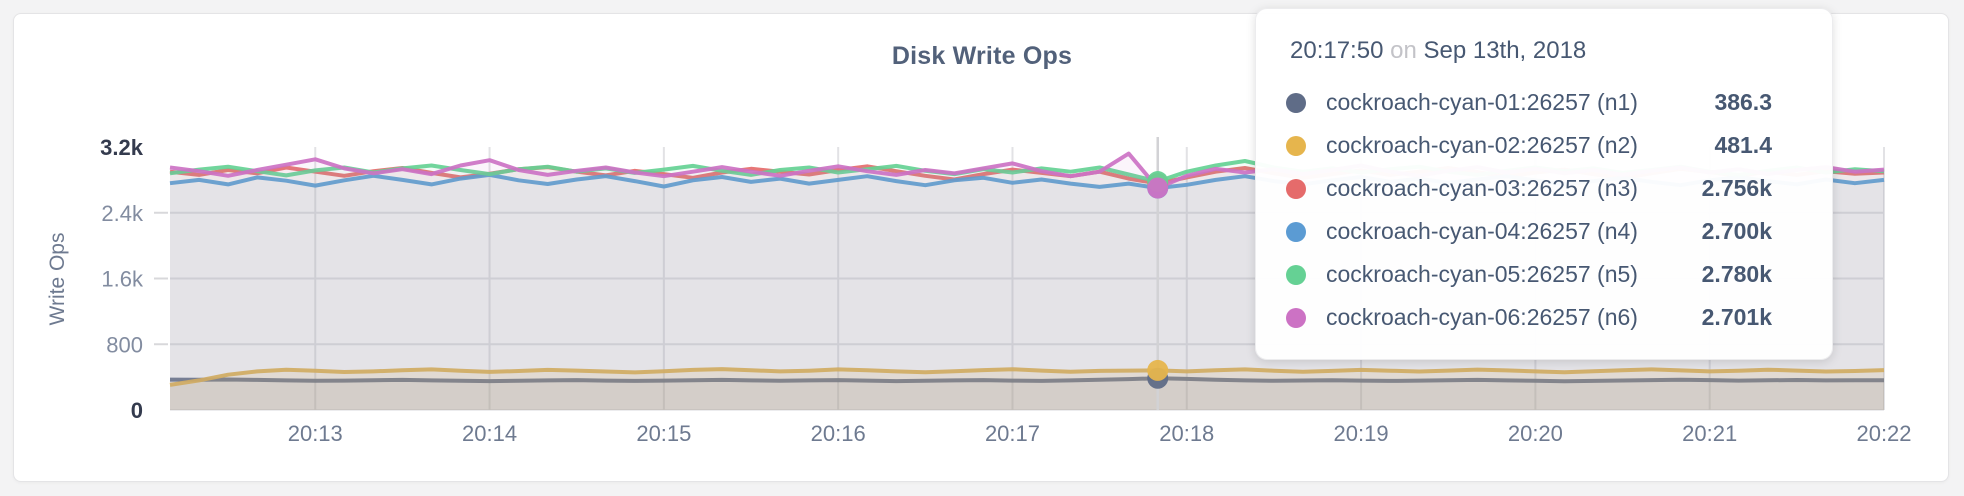 The image size is (1964, 496). Describe the element at coordinates (1883, 433) in the screenshot. I see `x-tick-label: 20:22` at that location.